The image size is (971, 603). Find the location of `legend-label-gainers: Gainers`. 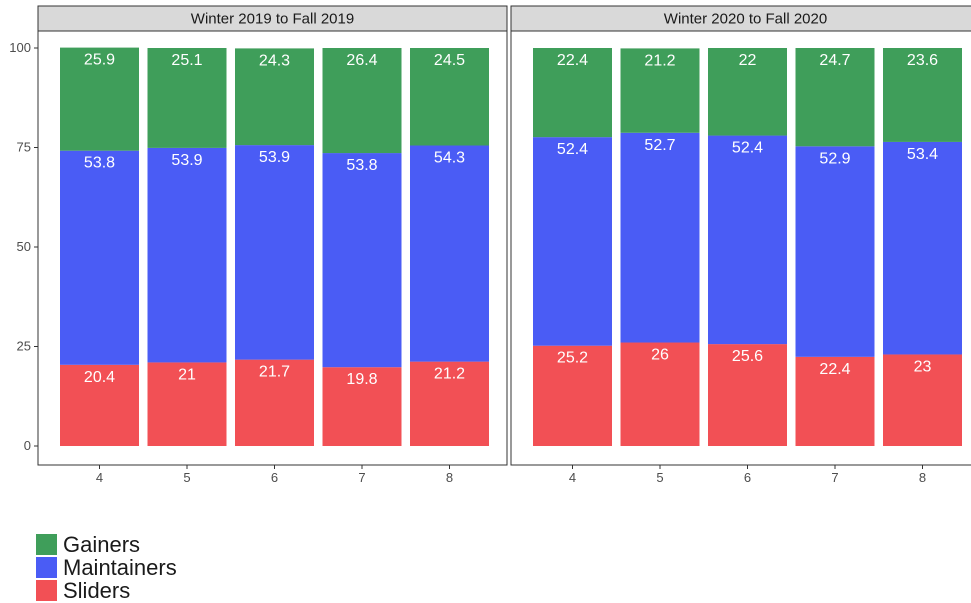

legend-label-gainers: Gainers is located at coordinates (102, 544).